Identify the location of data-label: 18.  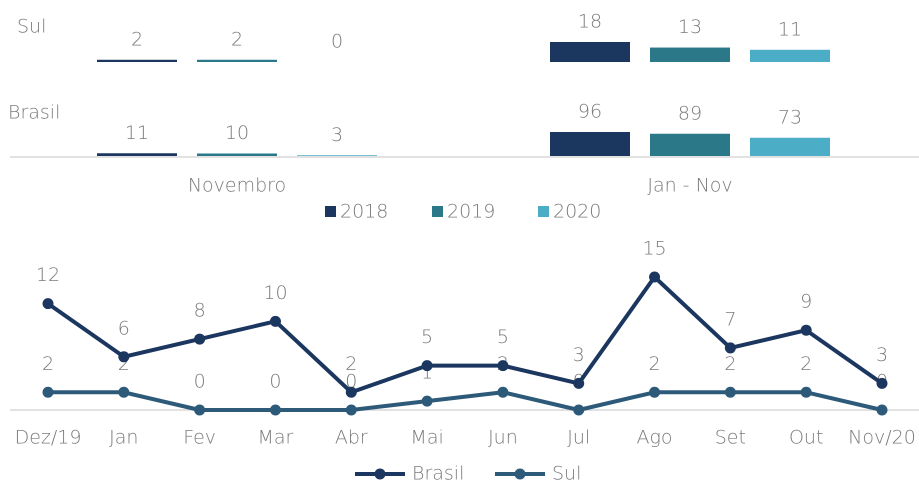
(590, 22).